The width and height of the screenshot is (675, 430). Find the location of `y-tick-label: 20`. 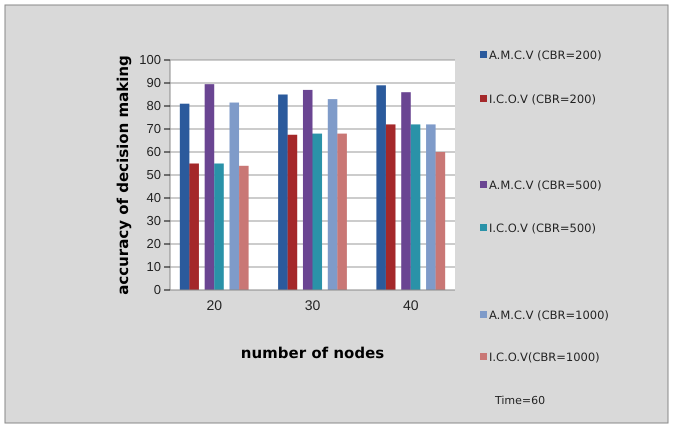

y-tick-label: 20 is located at coordinates (153, 244).